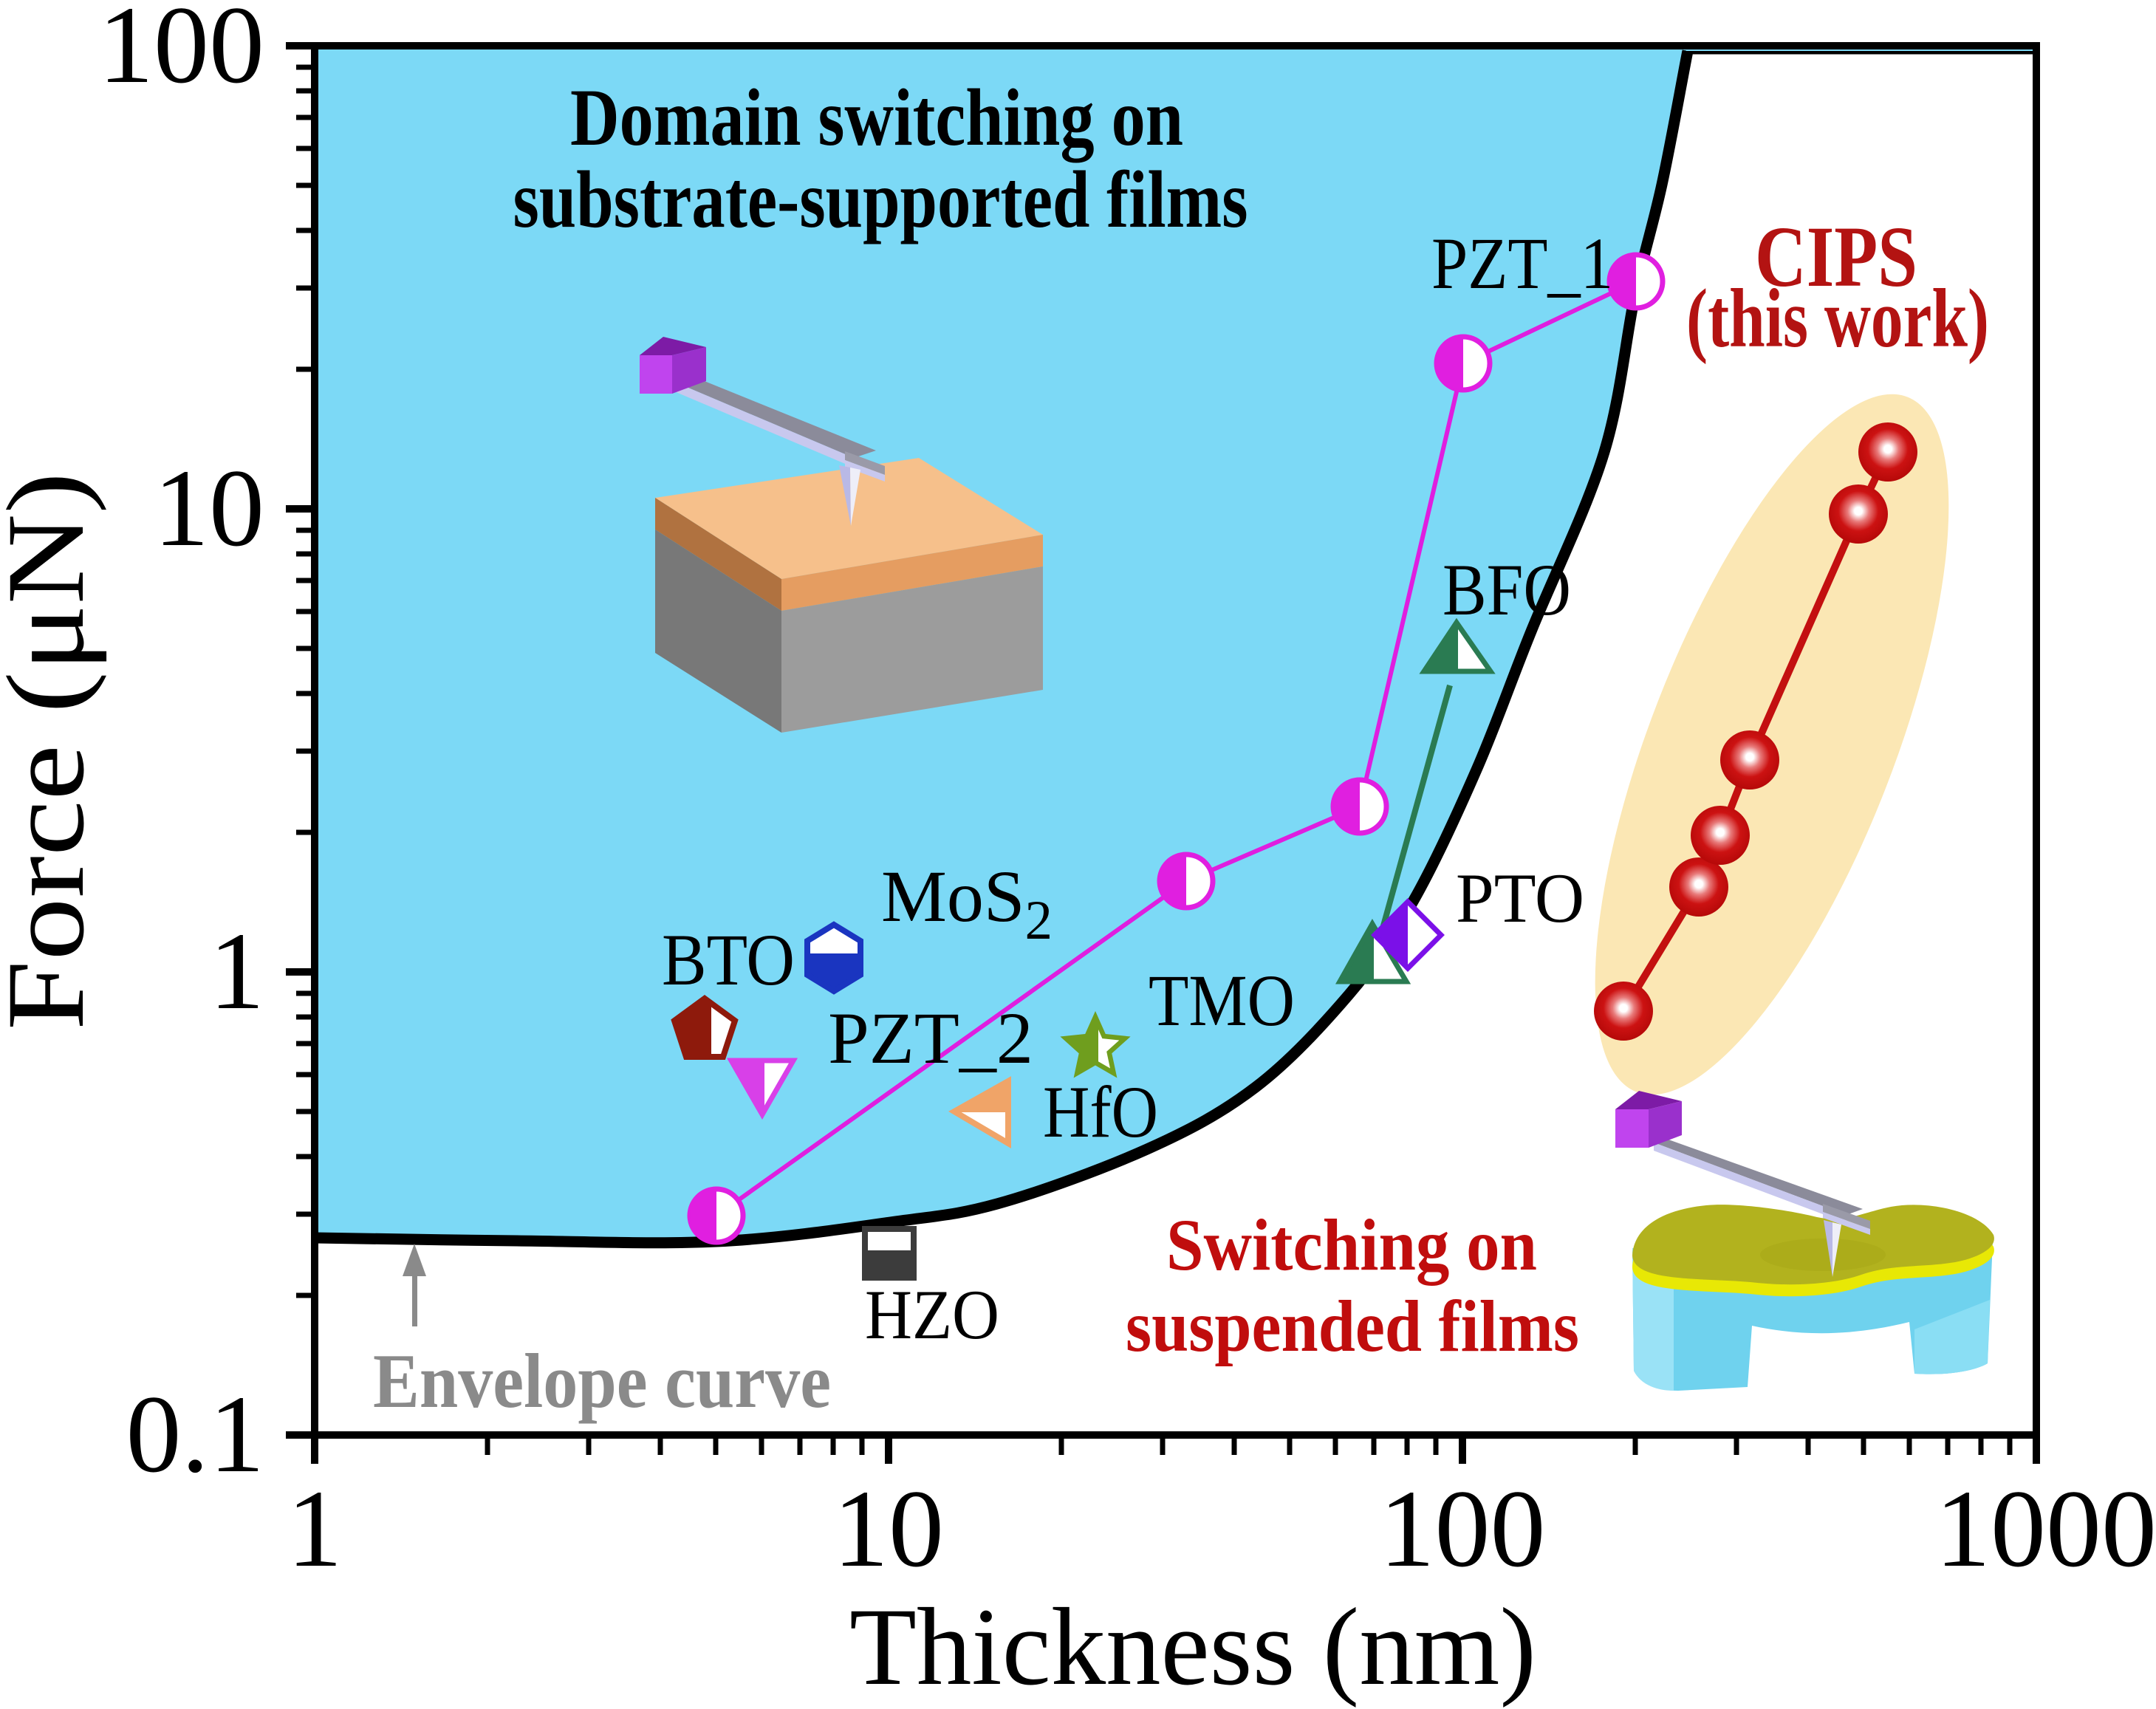 This screenshot has height=1709, width=2156. I want to click on svg-text: PZT_2, so click(930, 1038).